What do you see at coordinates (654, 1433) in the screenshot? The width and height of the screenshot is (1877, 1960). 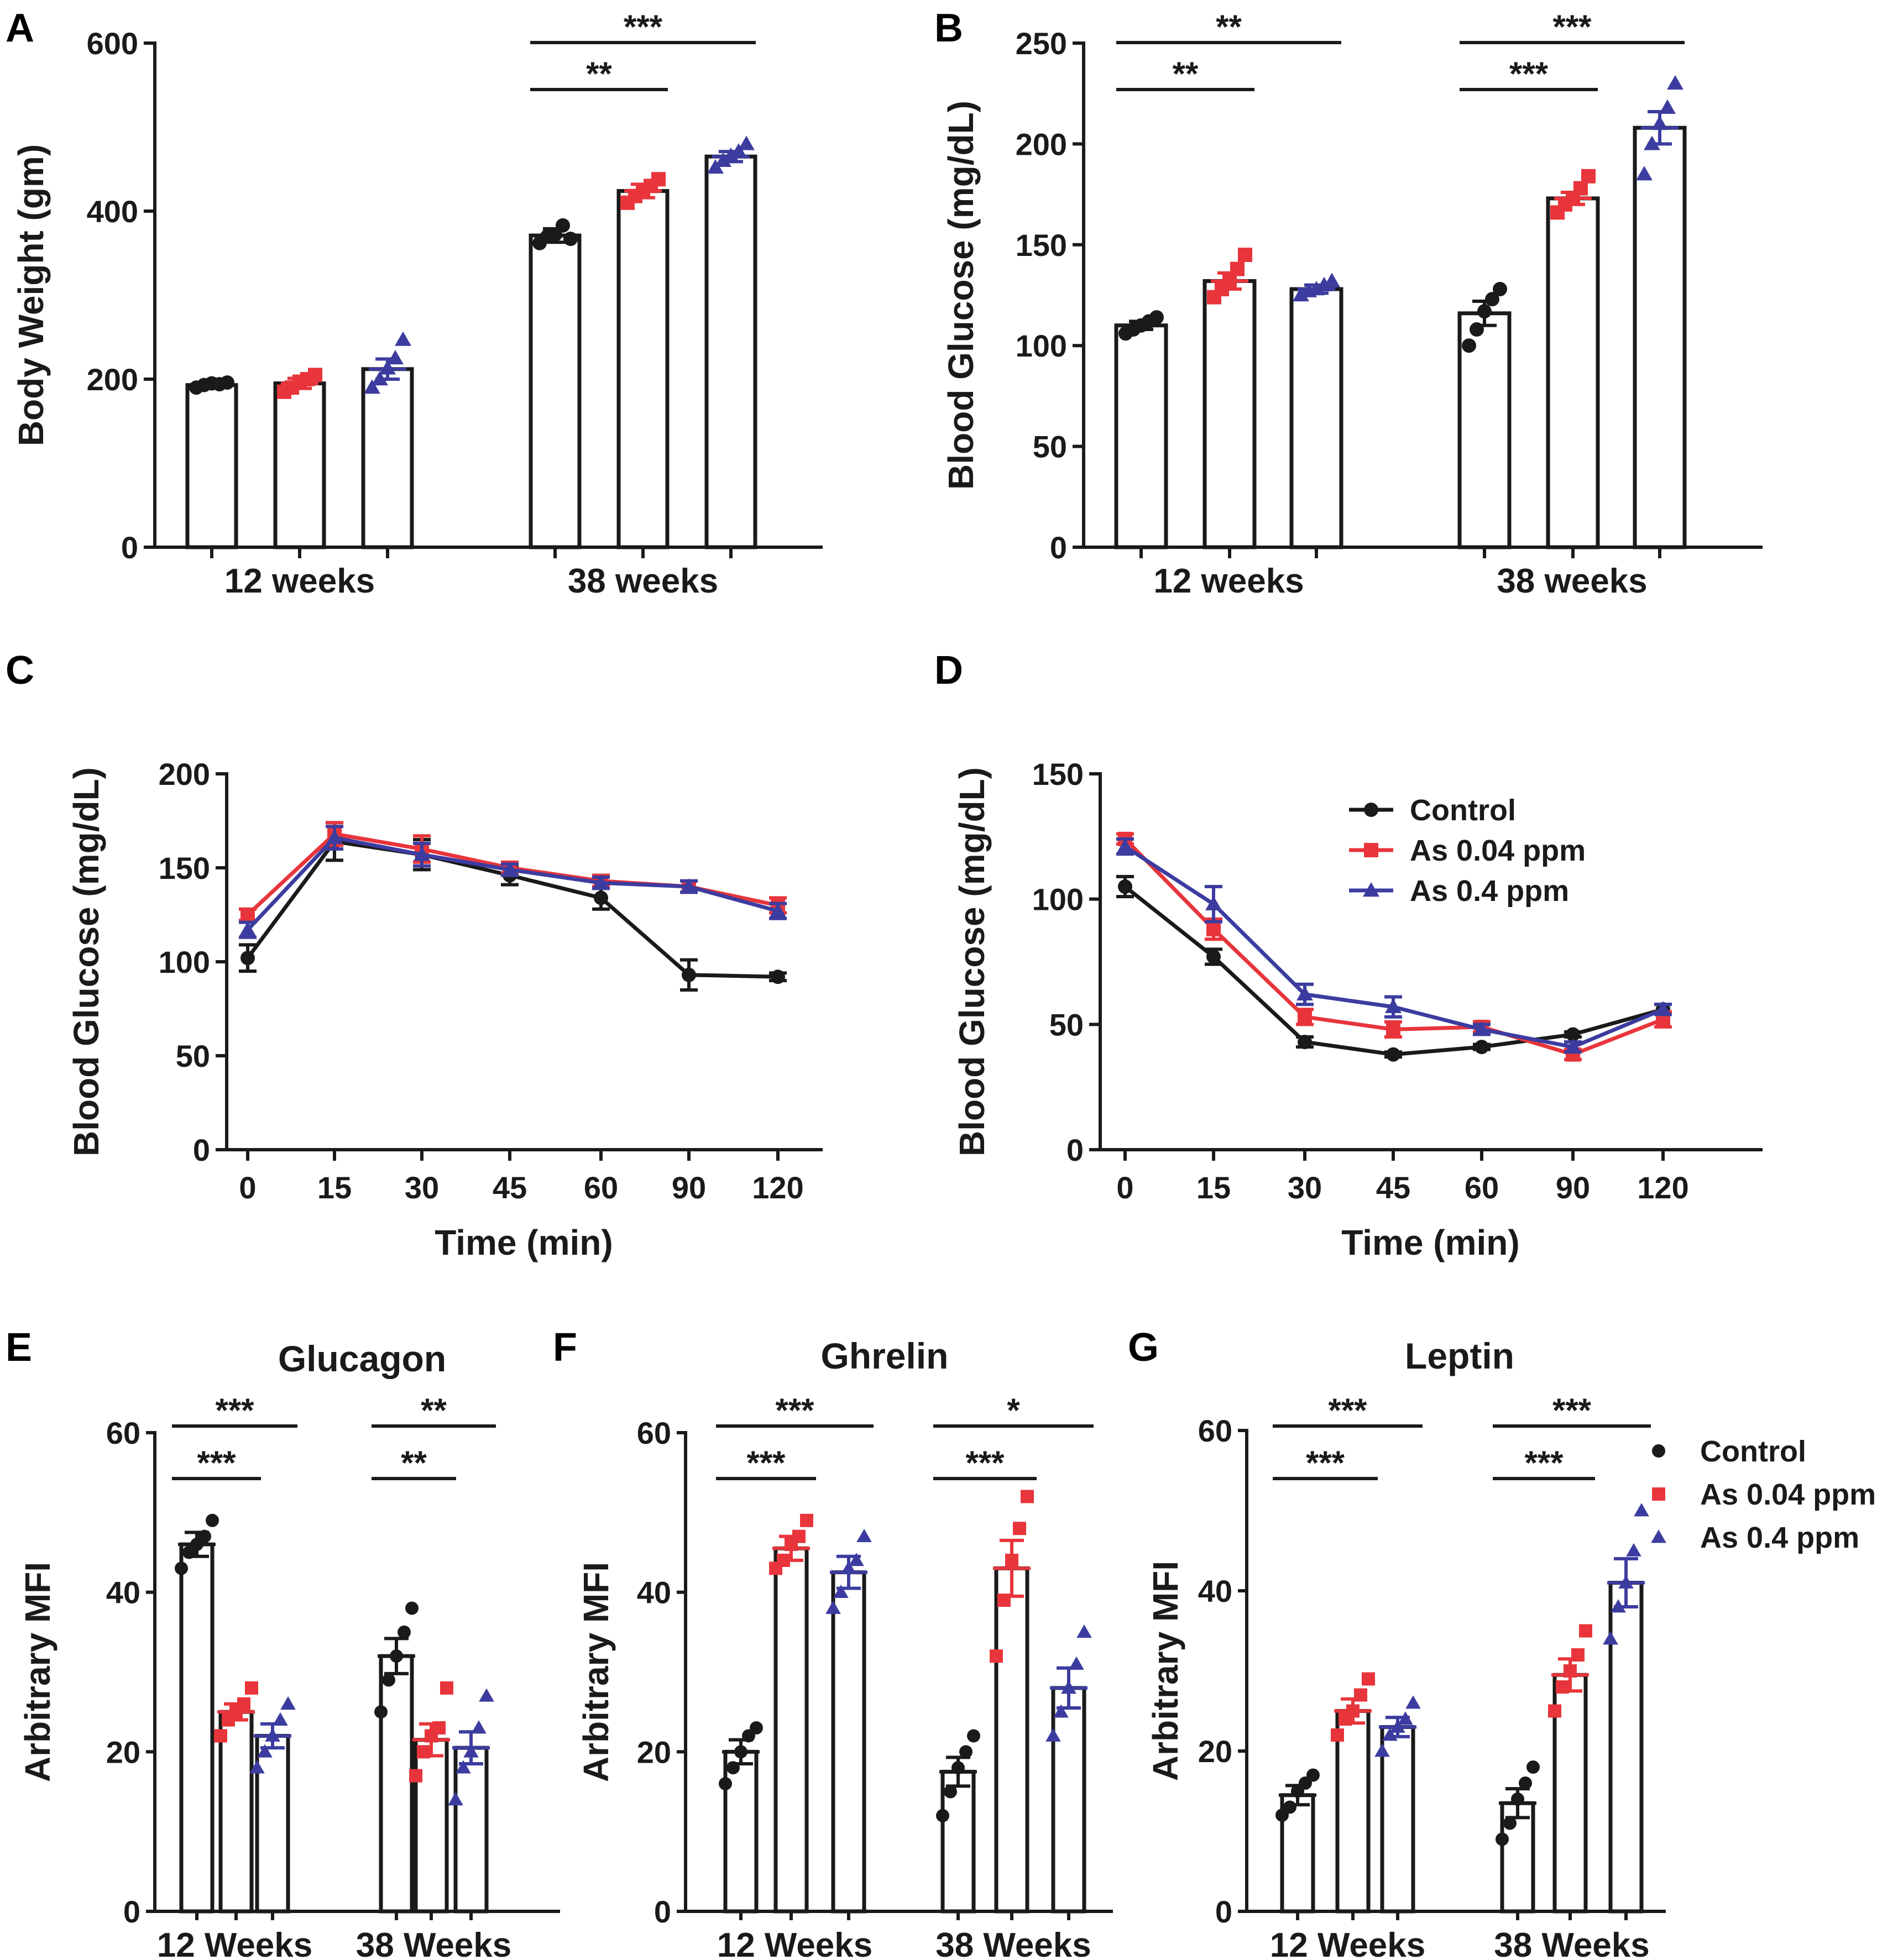 I see `y-tick-label: 60` at bounding box center [654, 1433].